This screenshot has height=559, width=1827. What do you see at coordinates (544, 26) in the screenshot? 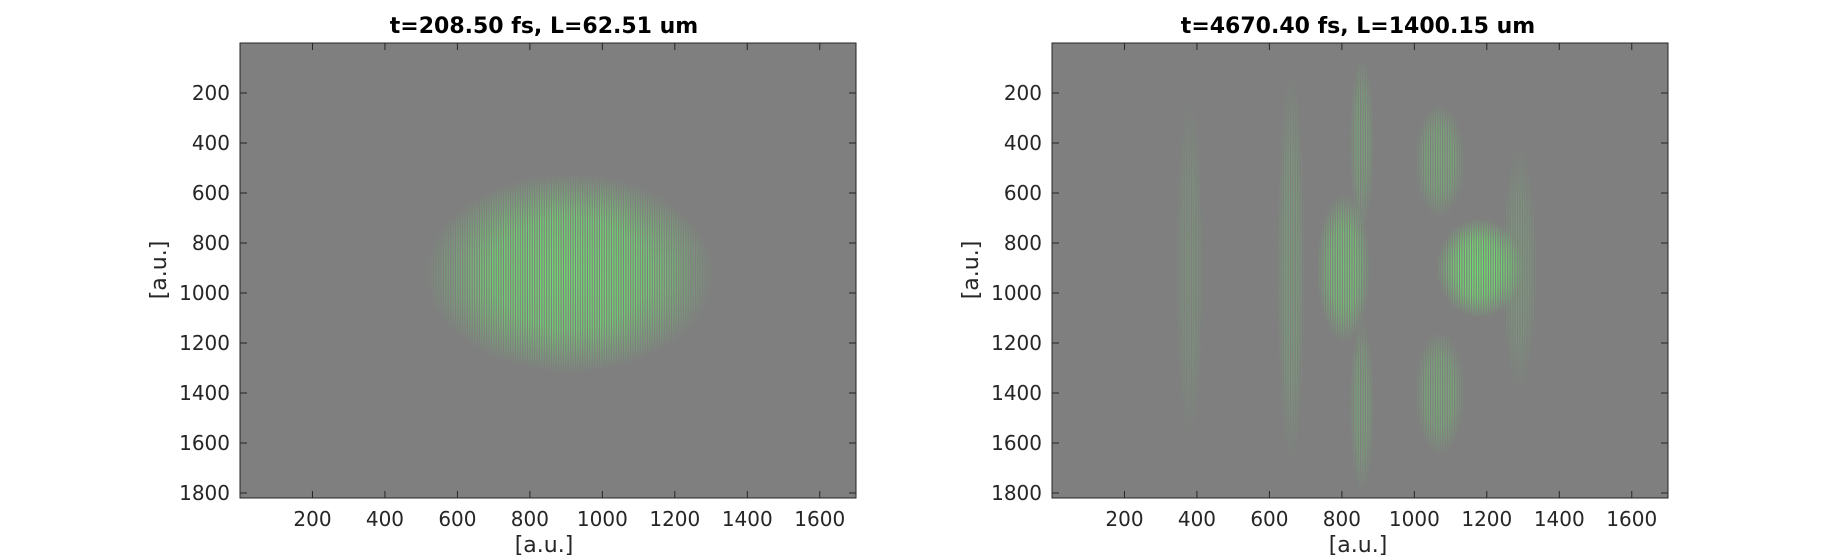
I see `subplot-1-title: t=208.50 fs, L=62.51 um` at bounding box center [544, 26].